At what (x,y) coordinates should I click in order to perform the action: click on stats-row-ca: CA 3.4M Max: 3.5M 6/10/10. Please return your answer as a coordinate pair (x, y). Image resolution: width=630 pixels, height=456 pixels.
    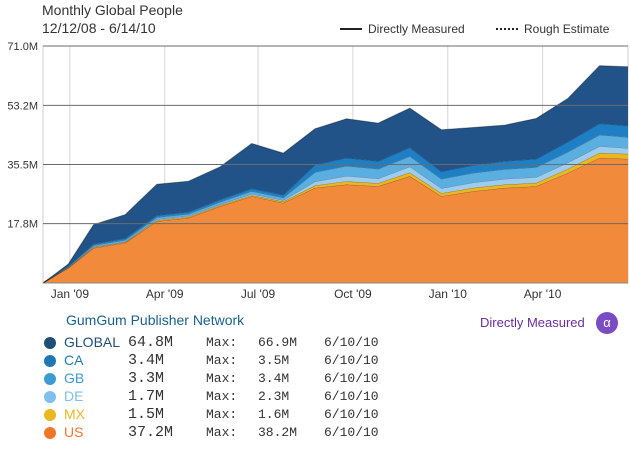
    Looking at the image, I should click on (211, 360).